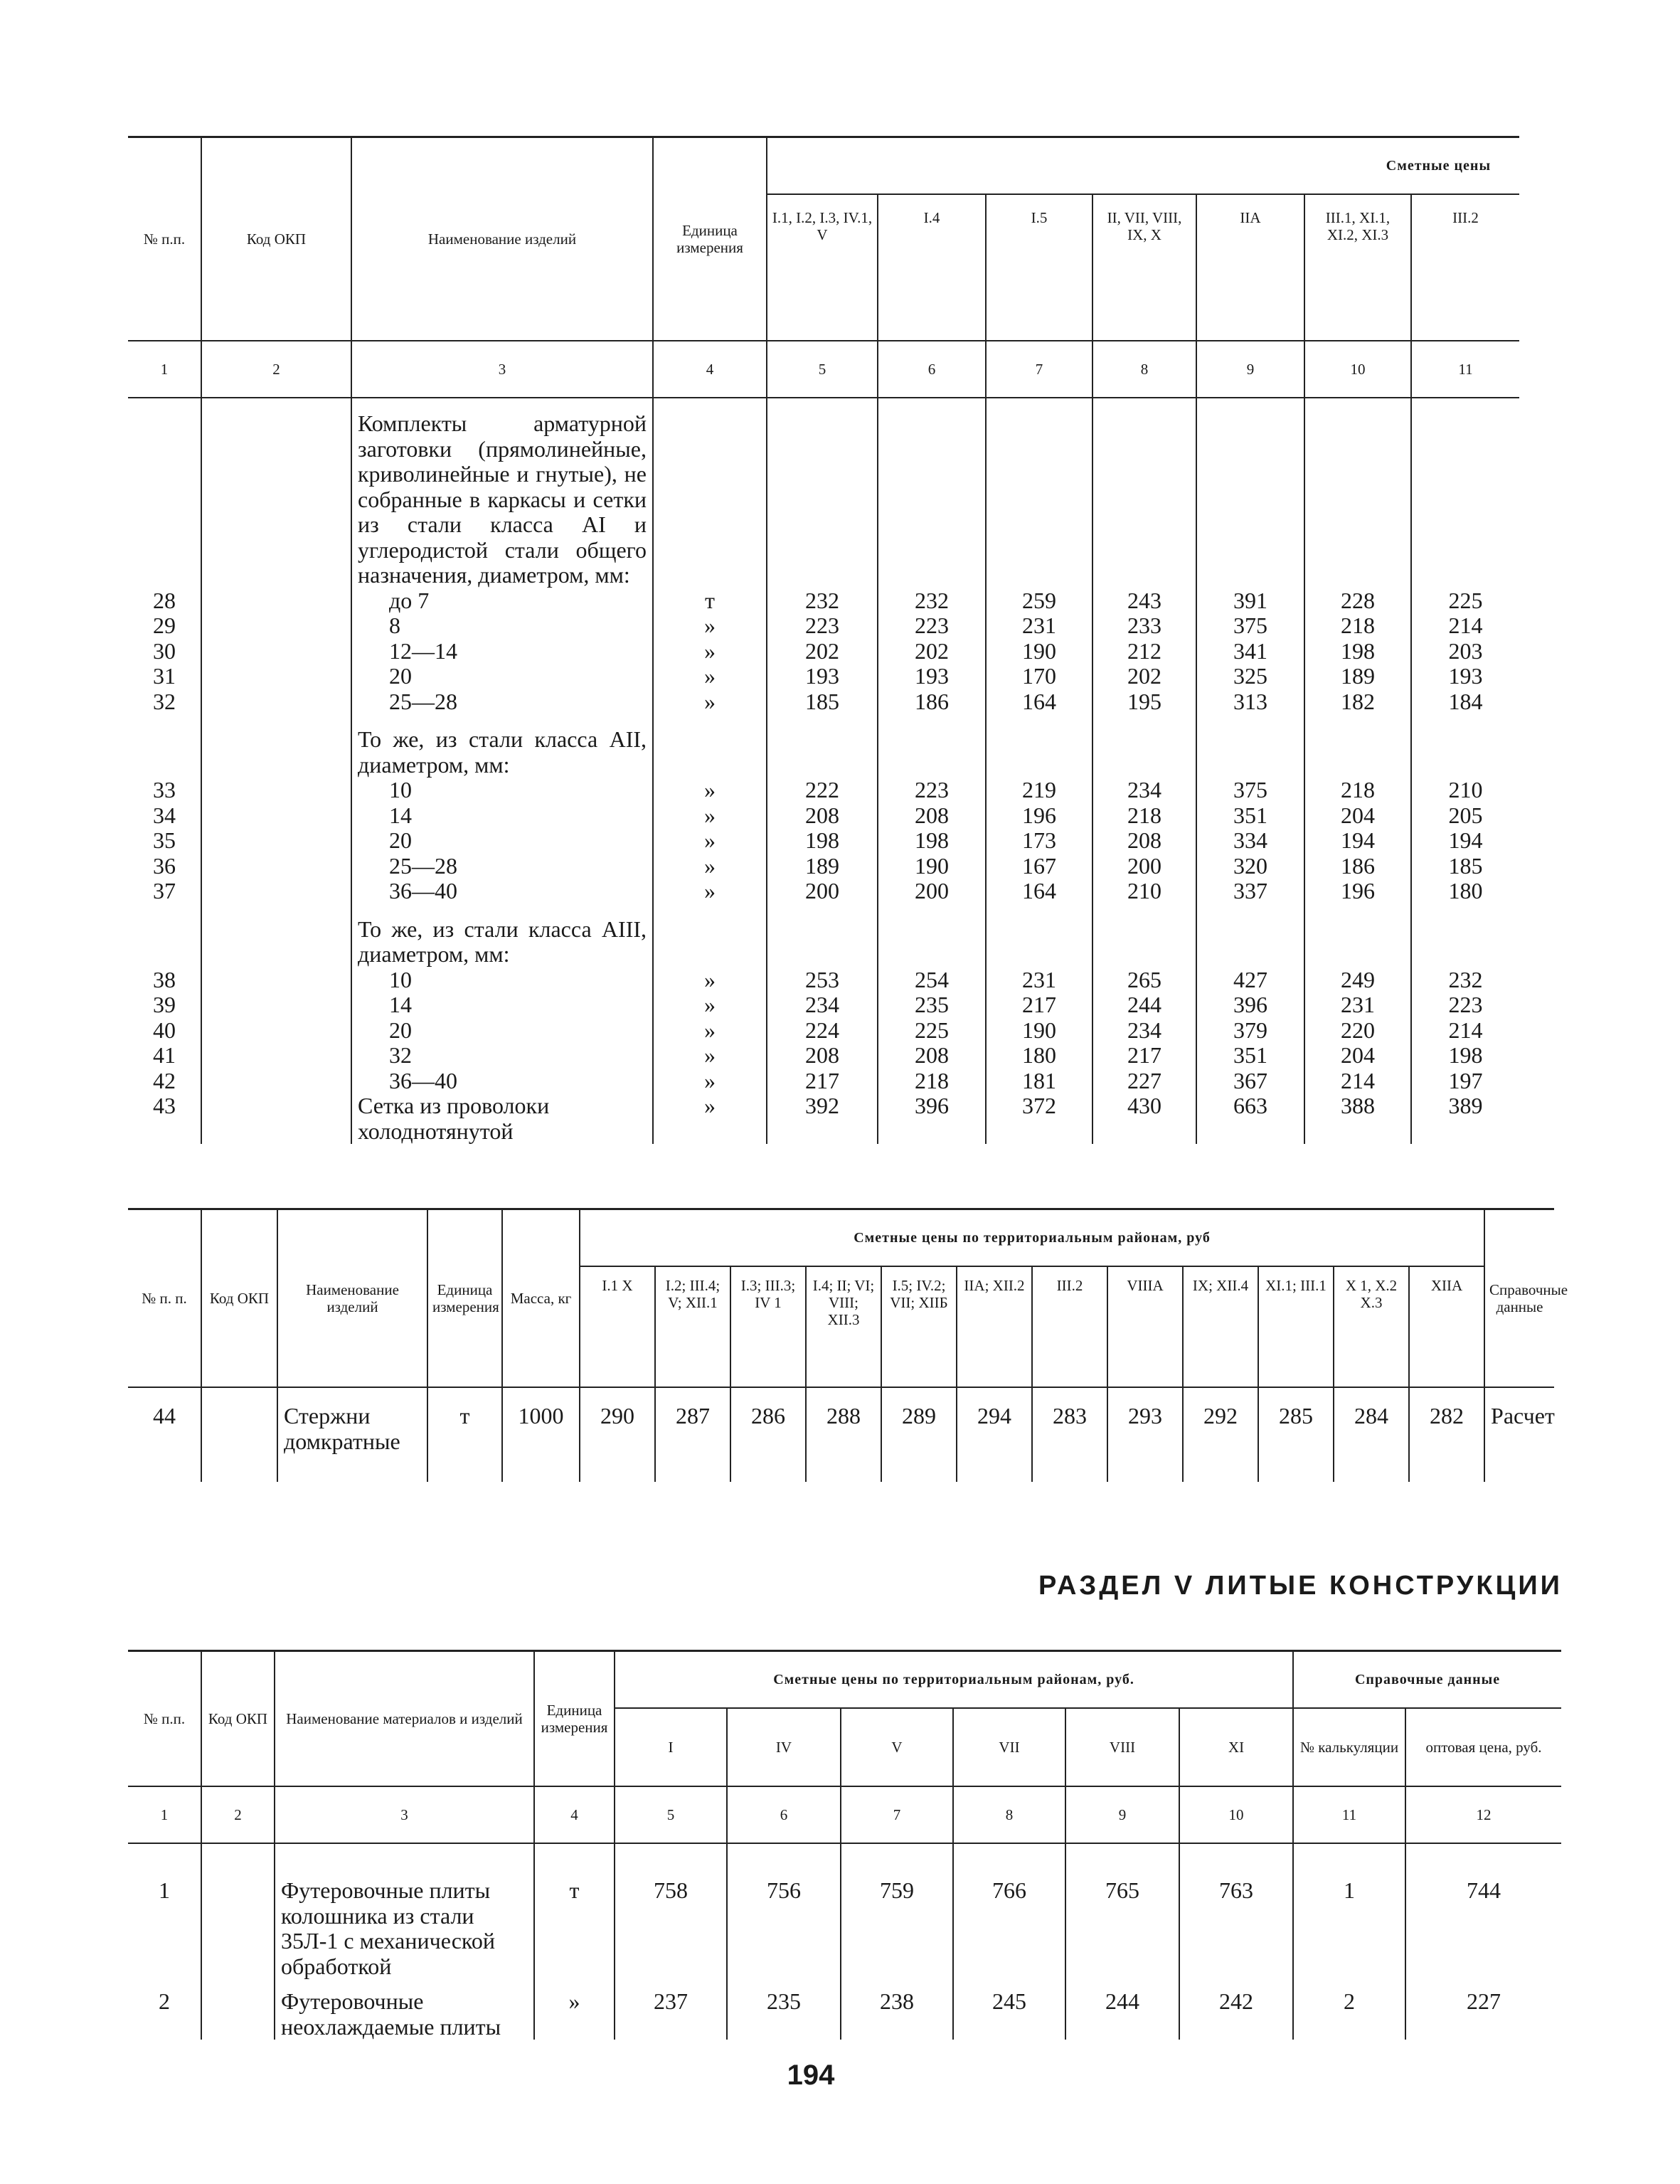 This screenshot has height=2184, width=1680. Describe the element at coordinates (822, 369) in the screenshot. I see `column-number: 5` at that location.